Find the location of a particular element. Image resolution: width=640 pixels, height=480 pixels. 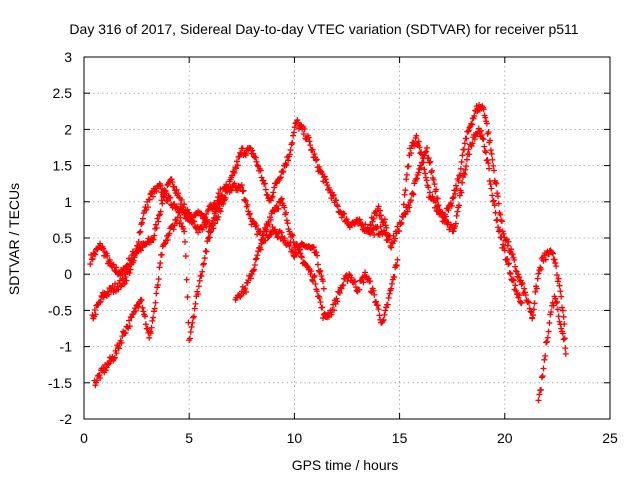

x-tick-label: 25 is located at coordinates (610, 438).